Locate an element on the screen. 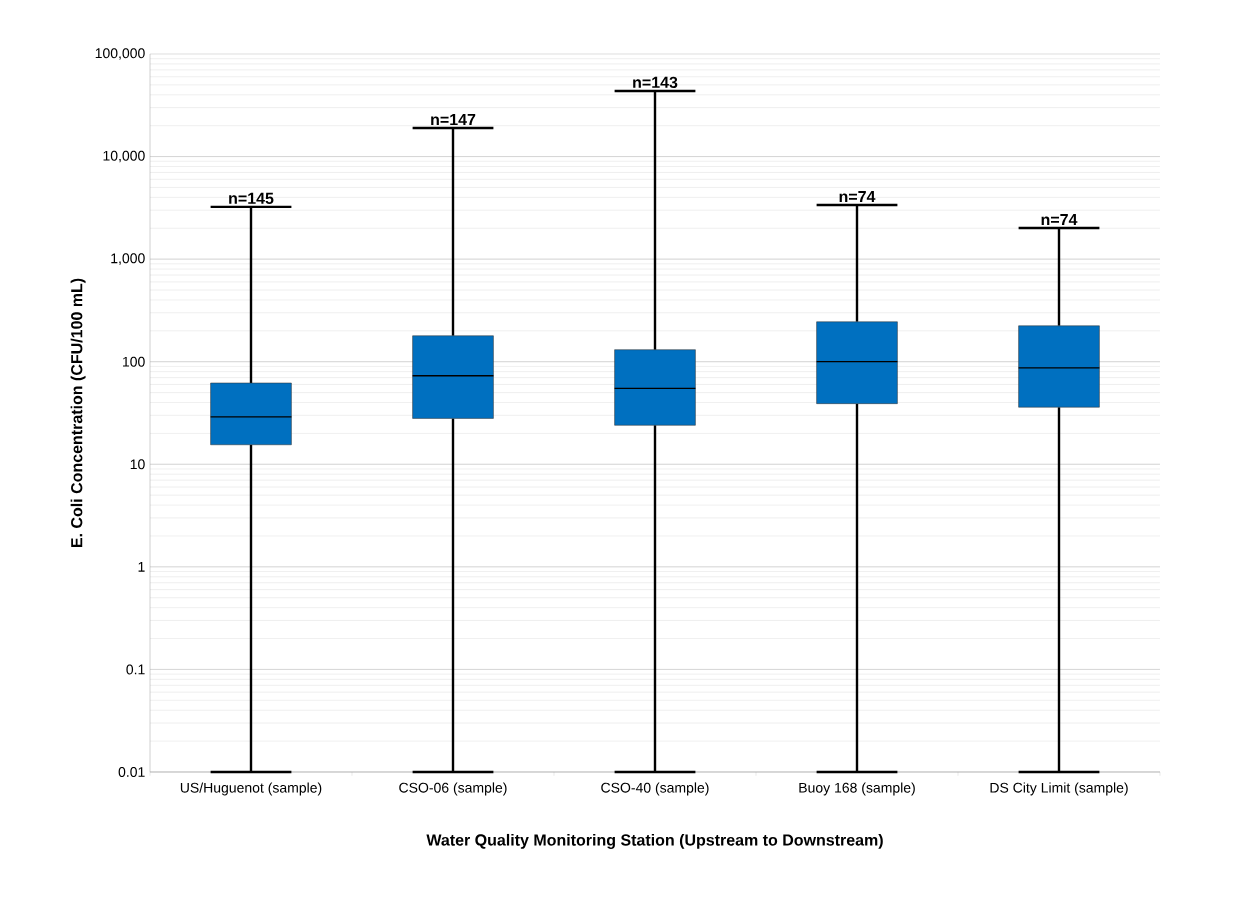 The image size is (1250, 907). y-tick-label: 1,000 is located at coordinates (128, 259).